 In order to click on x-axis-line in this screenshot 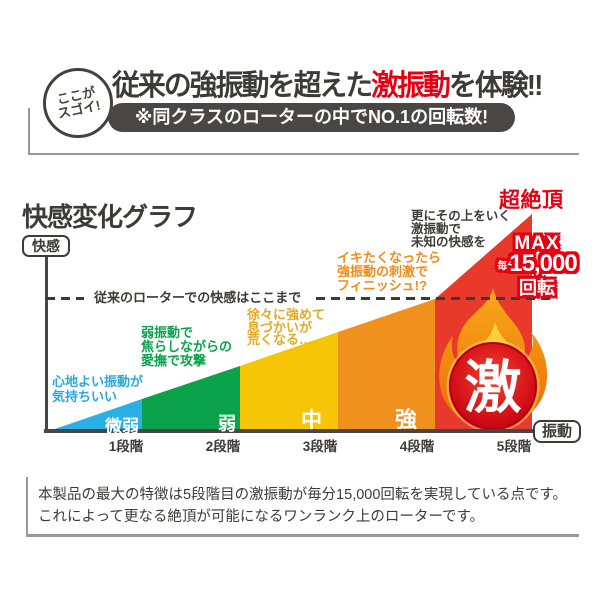, I will do `click(290, 431)`.